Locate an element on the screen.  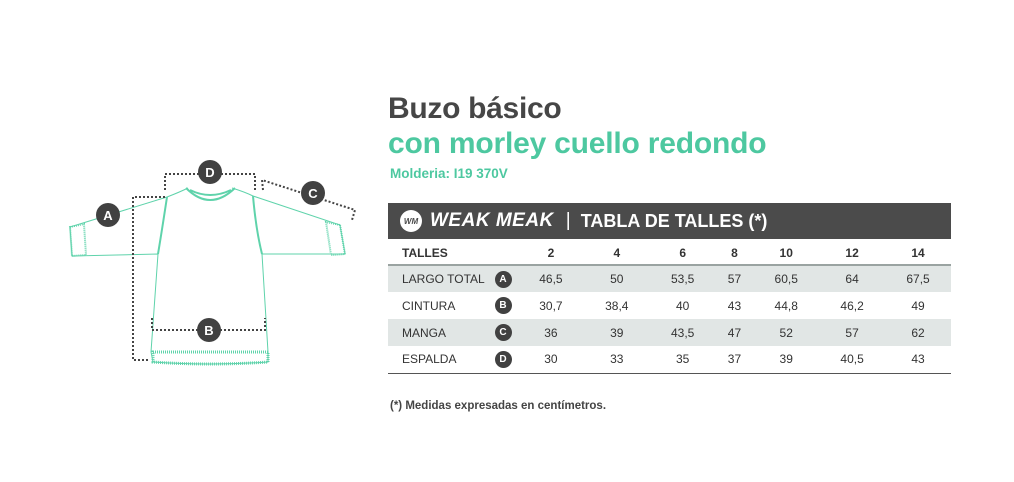
row-key-cell: A is located at coordinates (503, 278).